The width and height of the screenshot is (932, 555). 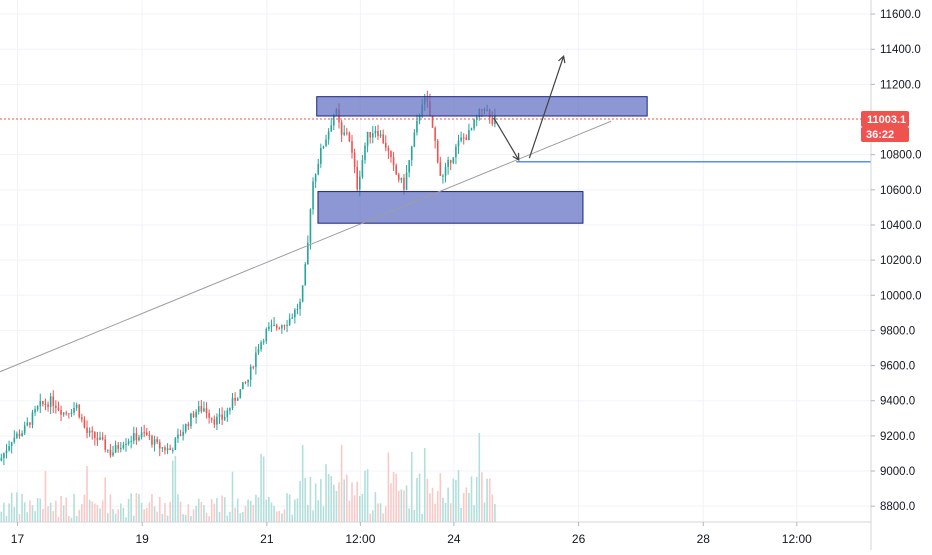 What do you see at coordinates (885, 118) in the screenshot?
I see `price-badge-background` at bounding box center [885, 118].